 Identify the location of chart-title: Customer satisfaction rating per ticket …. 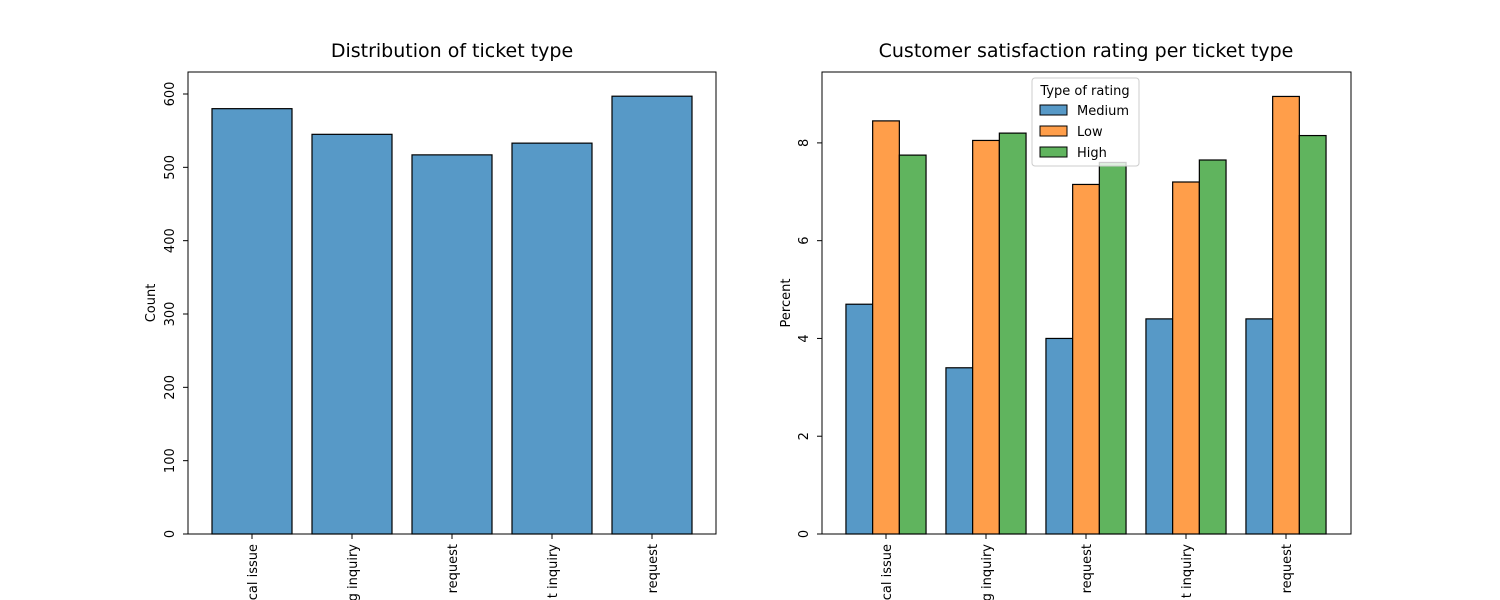
(1086, 51).